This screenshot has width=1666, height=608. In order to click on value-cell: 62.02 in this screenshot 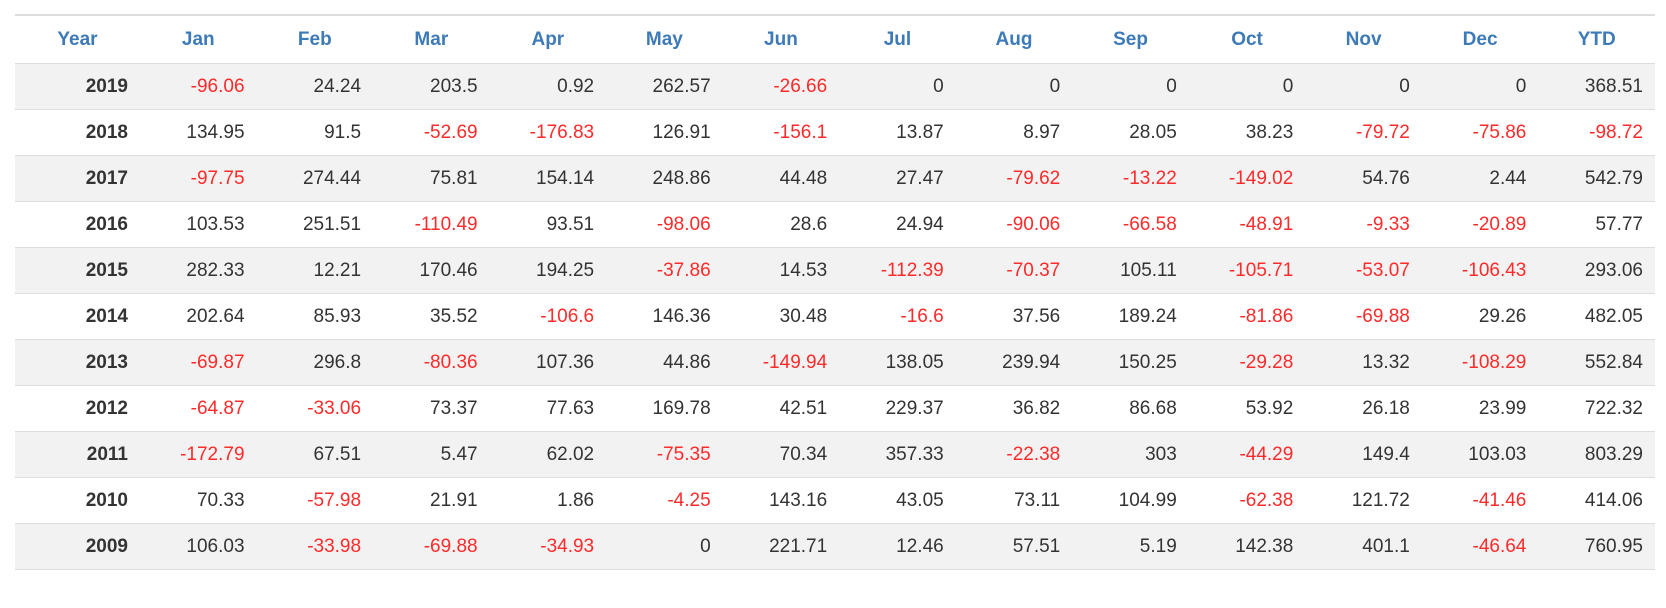, I will do `click(548, 454)`.